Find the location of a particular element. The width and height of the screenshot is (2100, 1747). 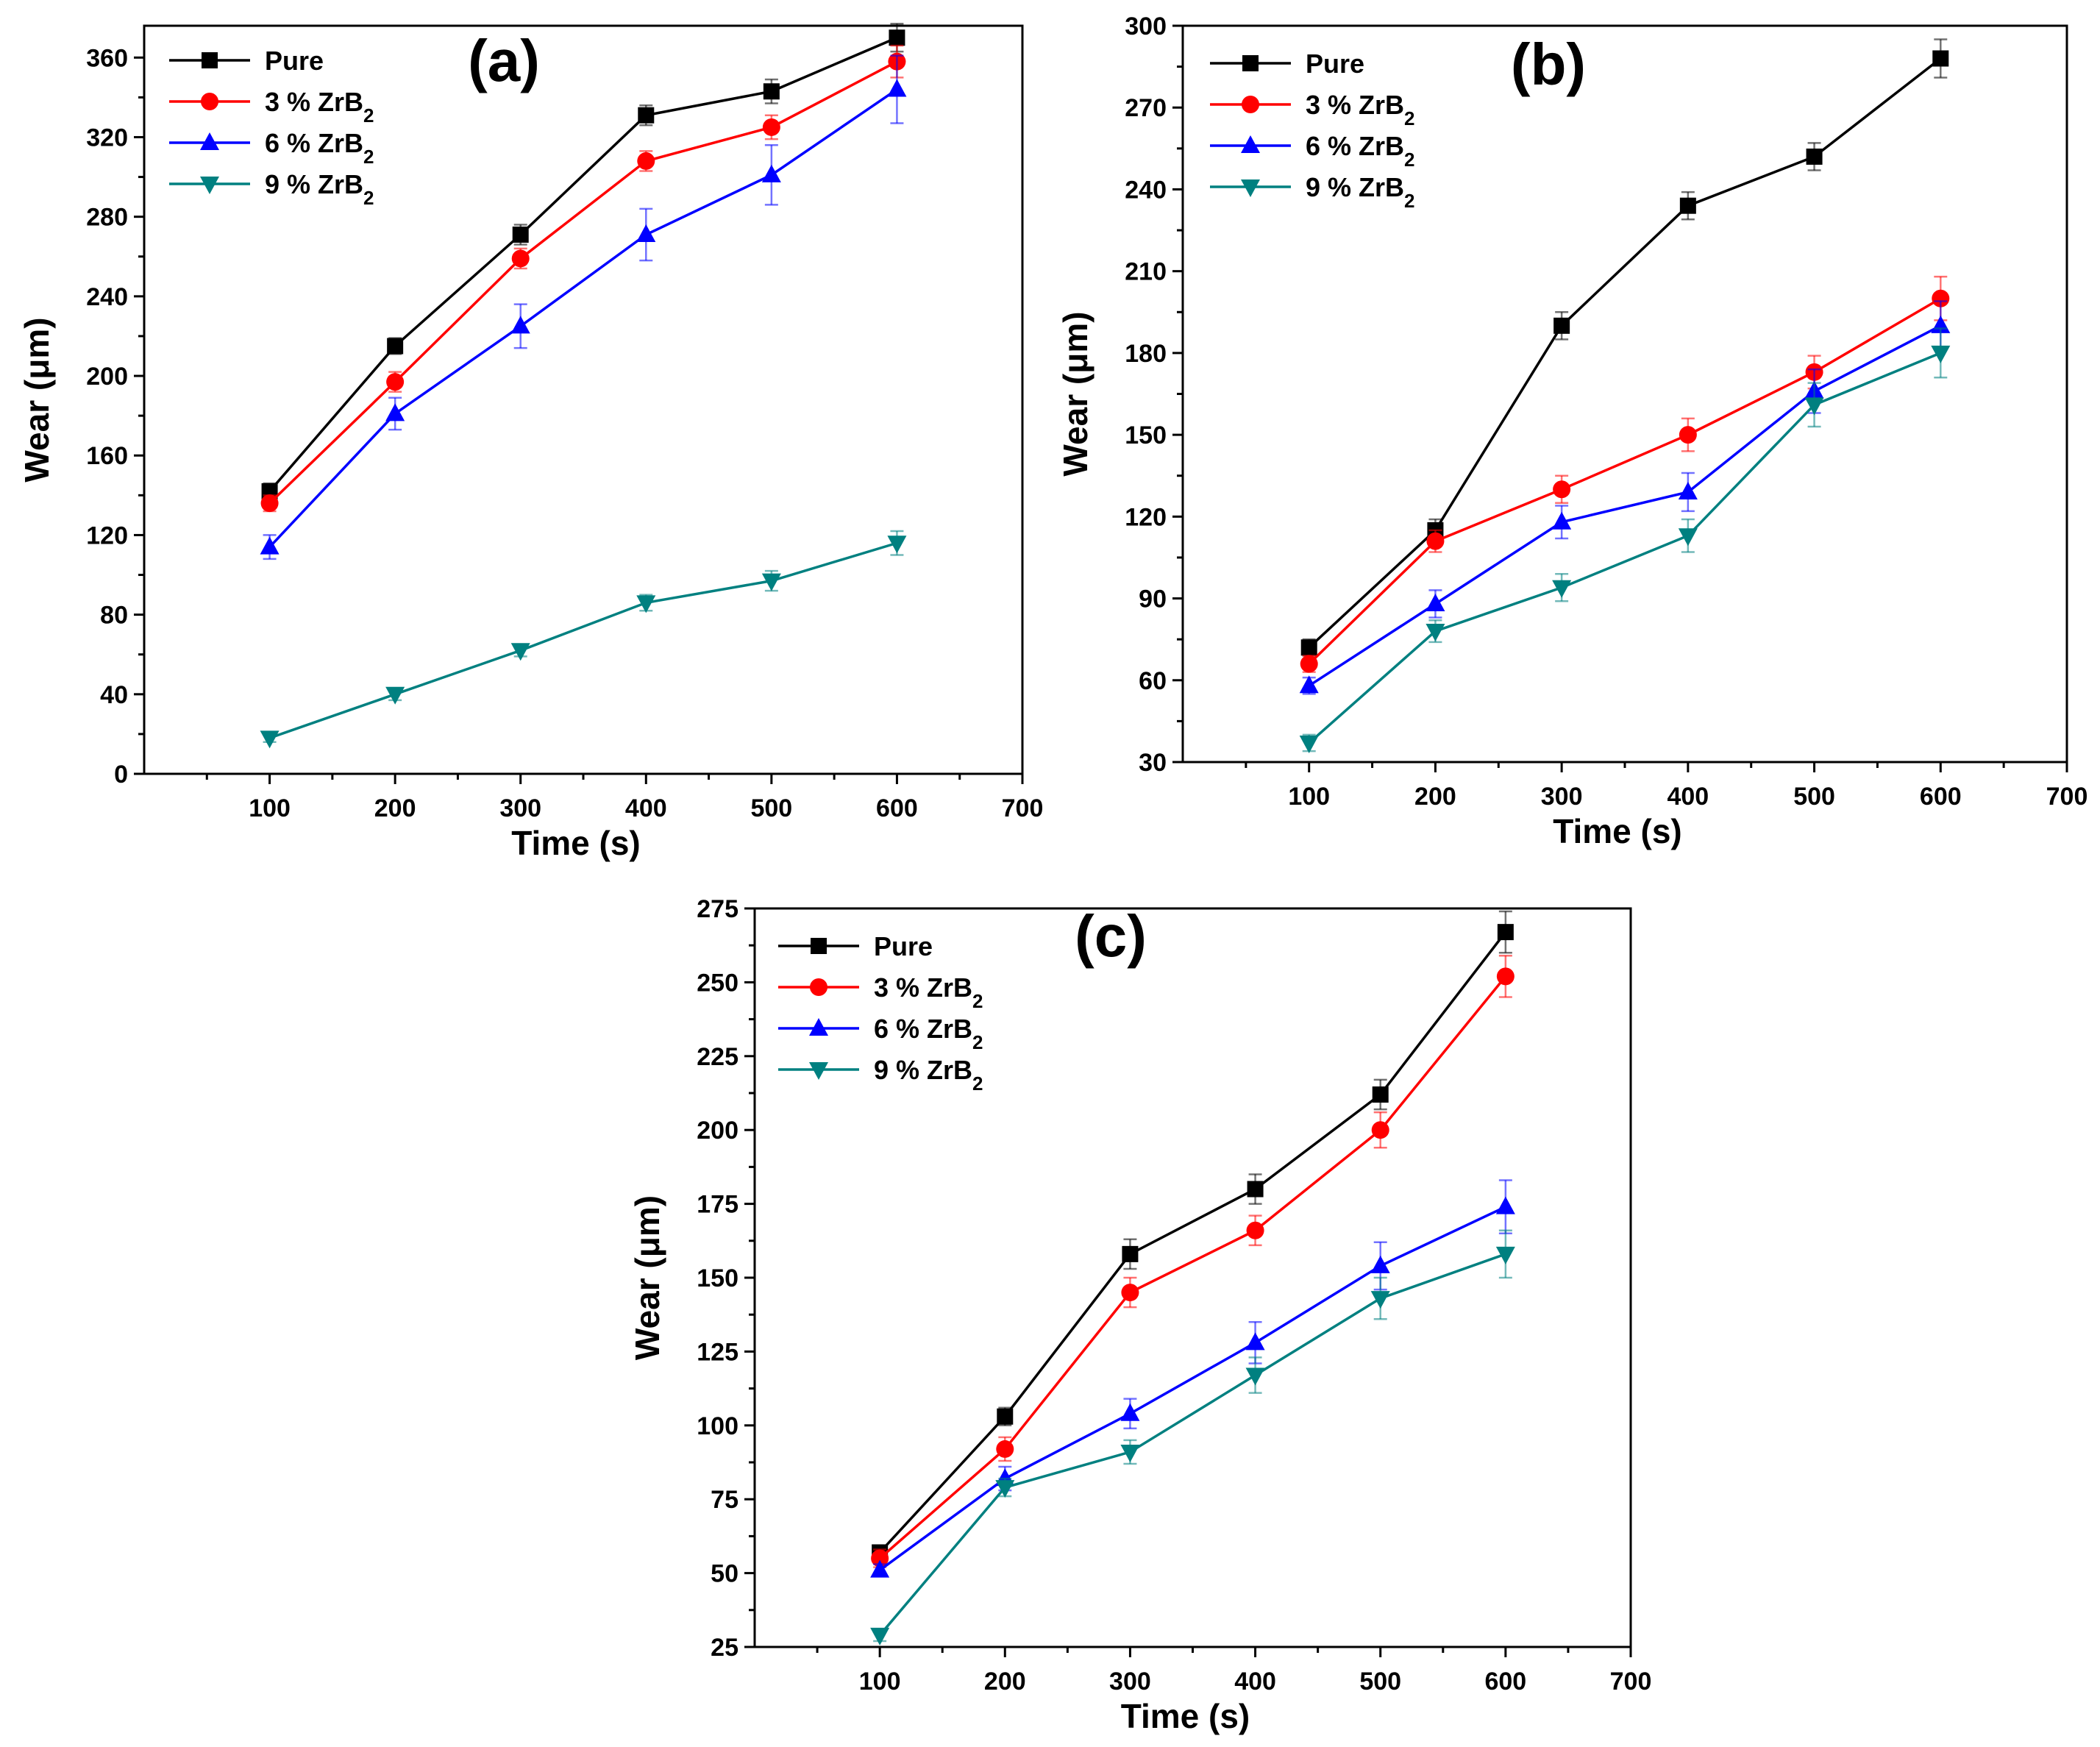

y-tick-label: 270 is located at coordinates (1146, 108).